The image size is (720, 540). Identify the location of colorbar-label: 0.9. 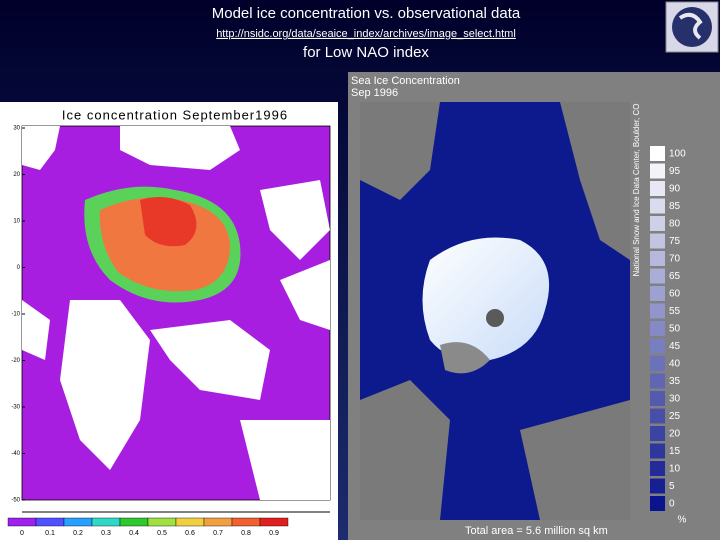
(274, 533).